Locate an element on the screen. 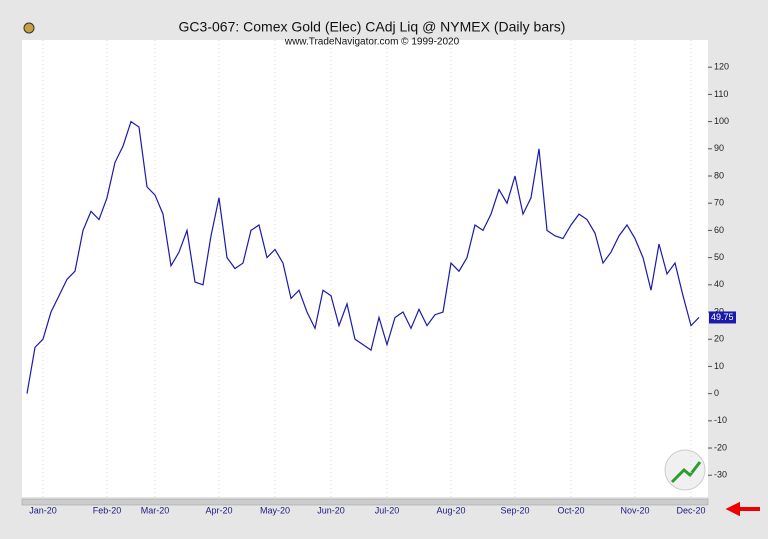 The width and height of the screenshot is (768, 539). y-tick-label: 50 is located at coordinates (719, 257).